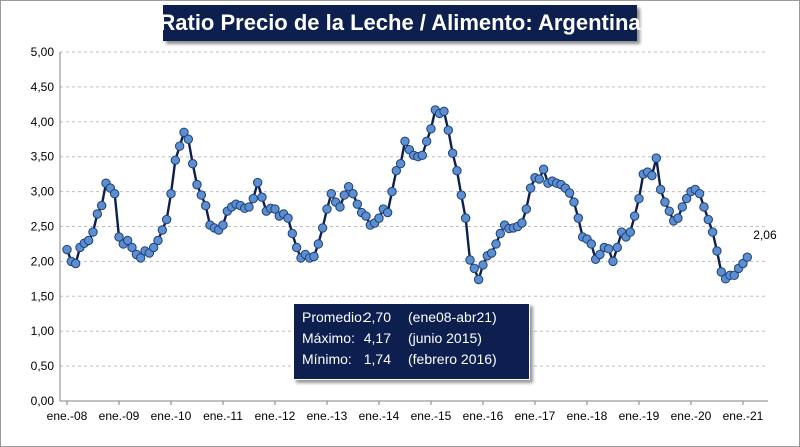 The height and width of the screenshot is (447, 800). What do you see at coordinates (377, 338) in the screenshot?
I see `stat-value: 4,17` at bounding box center [377, 338].